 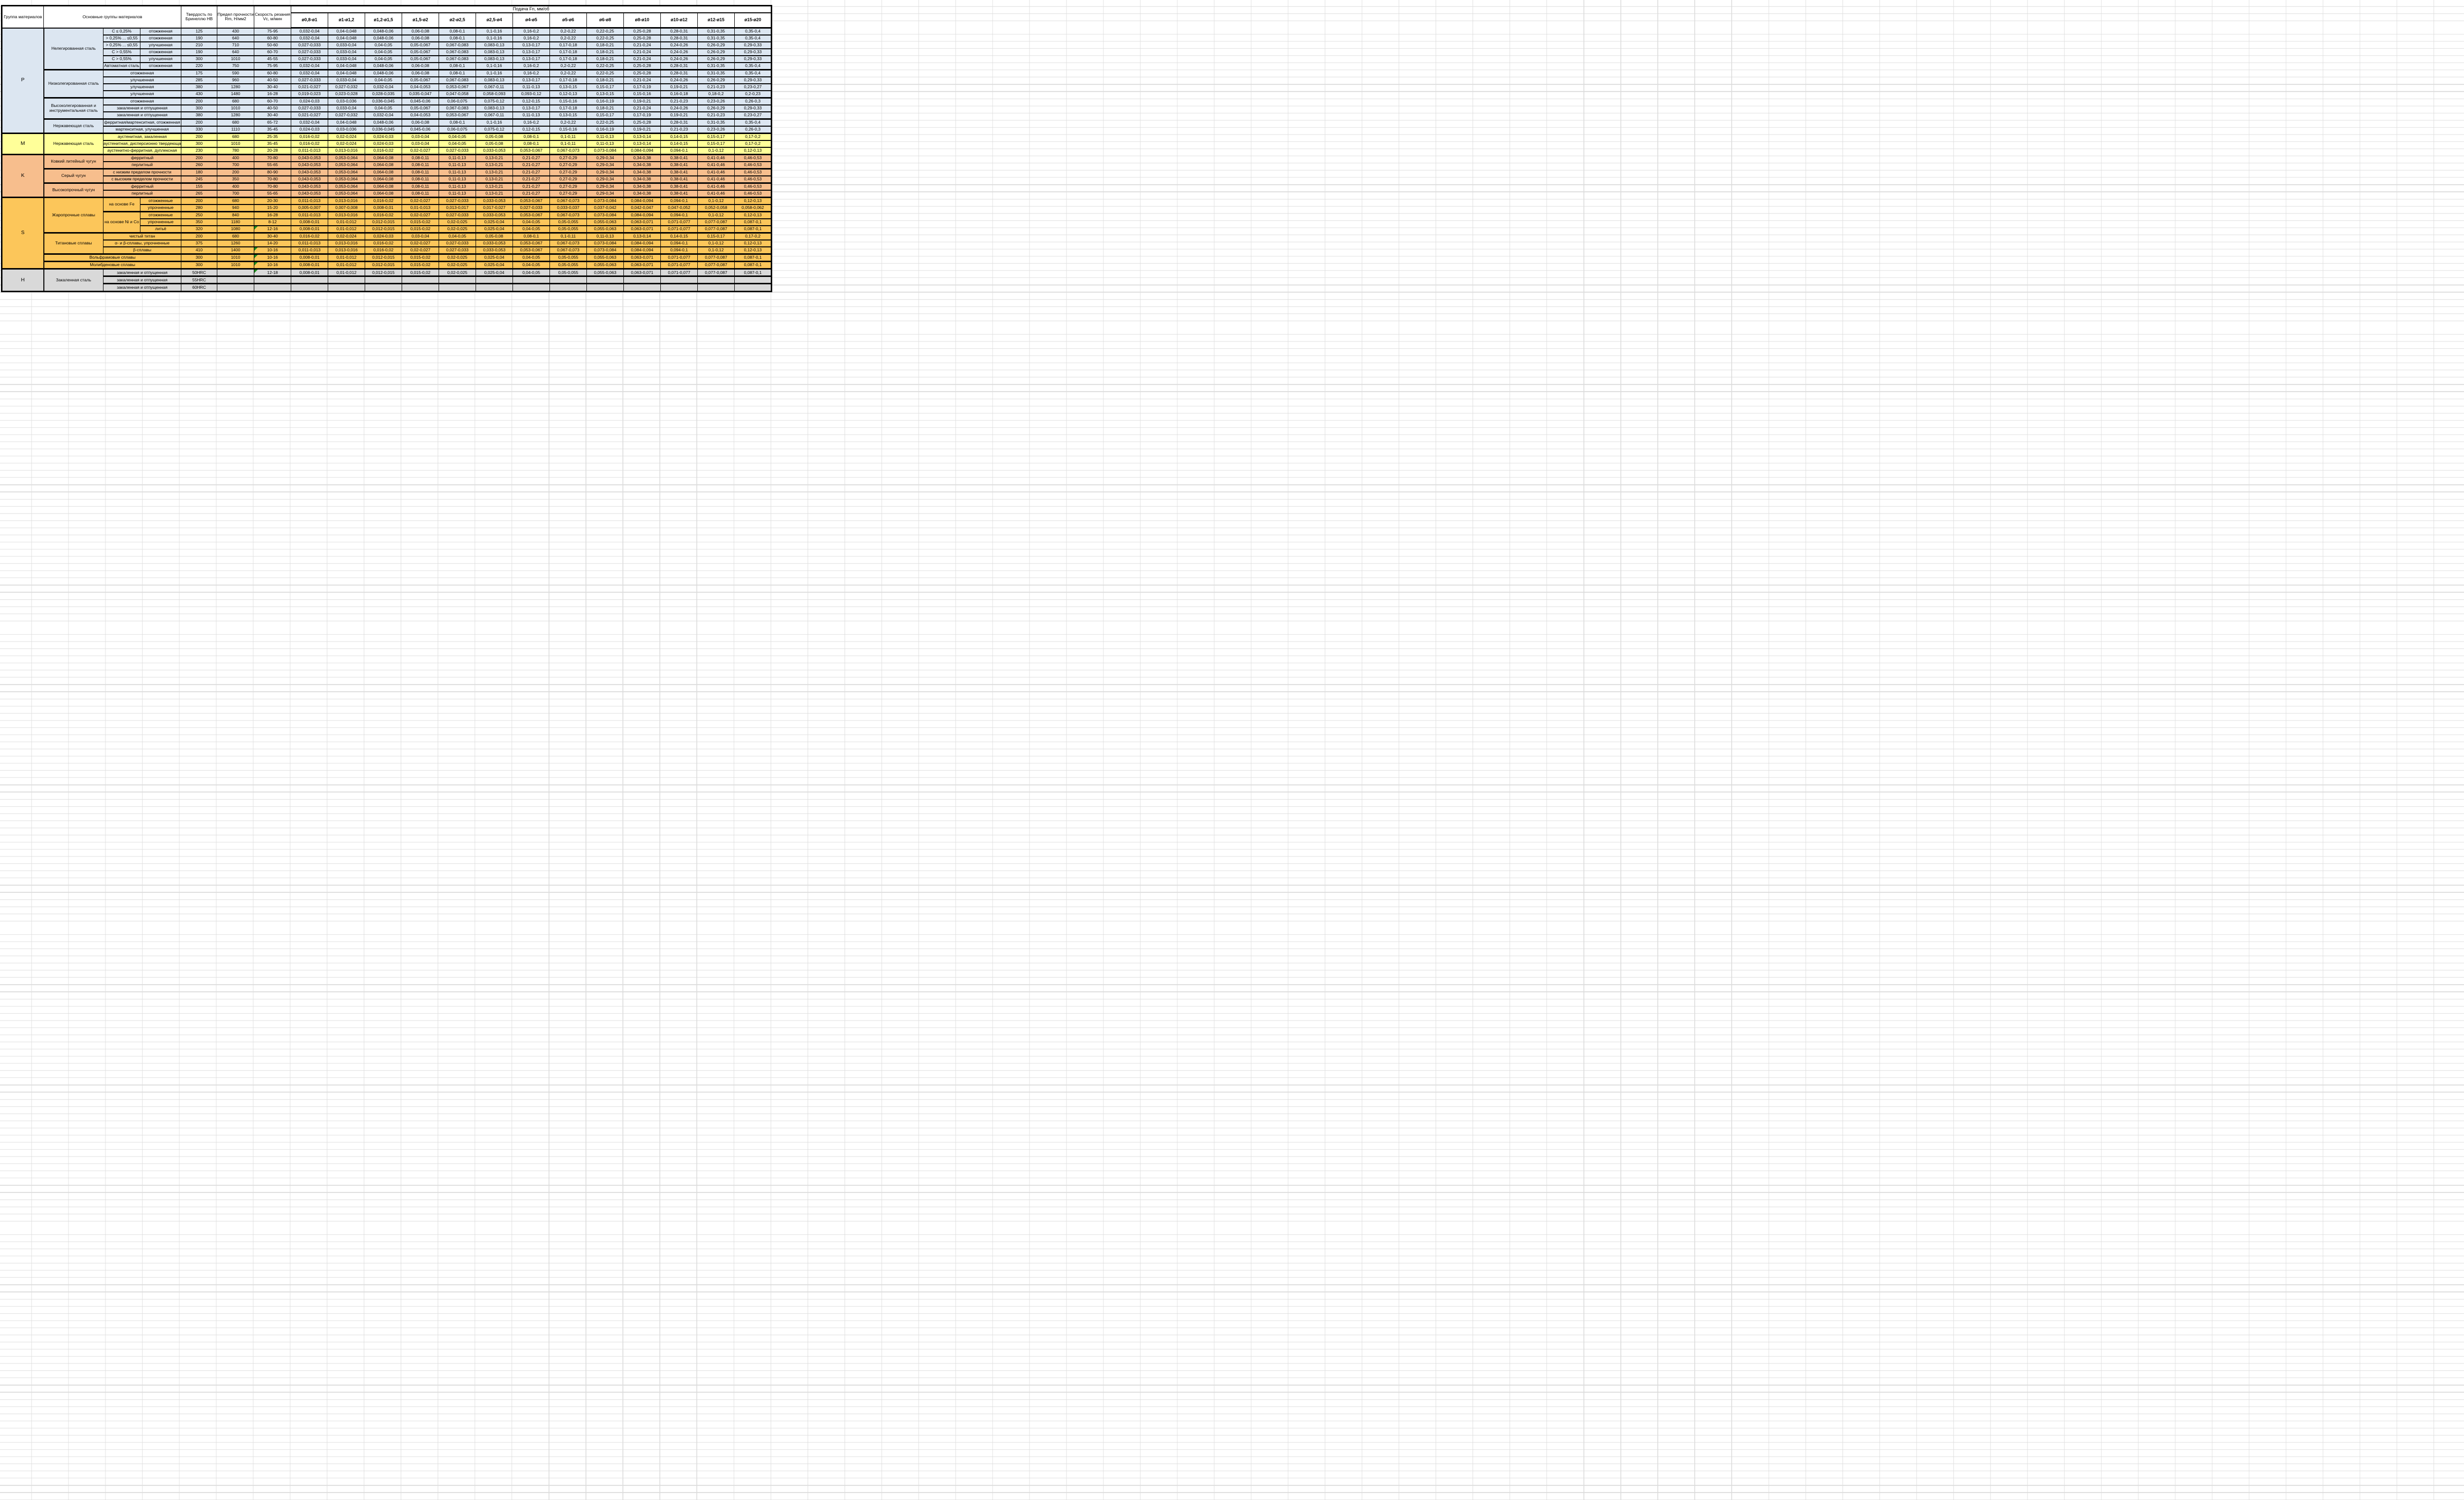 I want to click on material-group-cell: Ковкий литейный чугун, so click(x=73, y=161).